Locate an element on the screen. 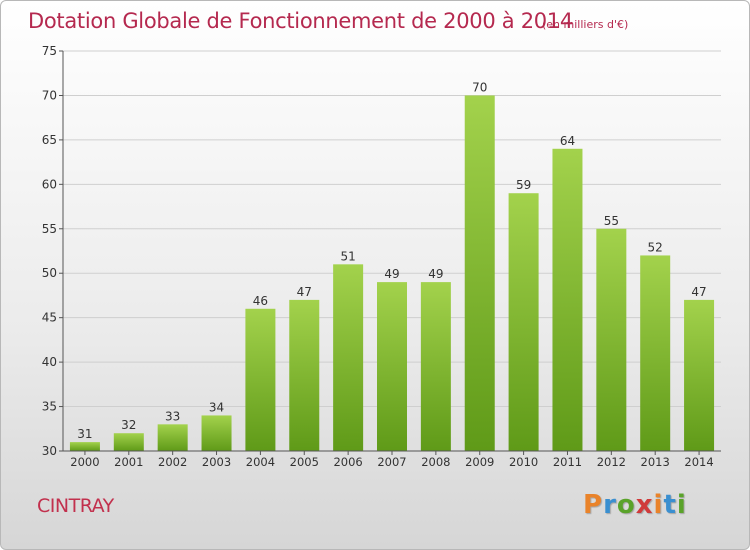  data-label: 46 is located at coordinates (260, 301).